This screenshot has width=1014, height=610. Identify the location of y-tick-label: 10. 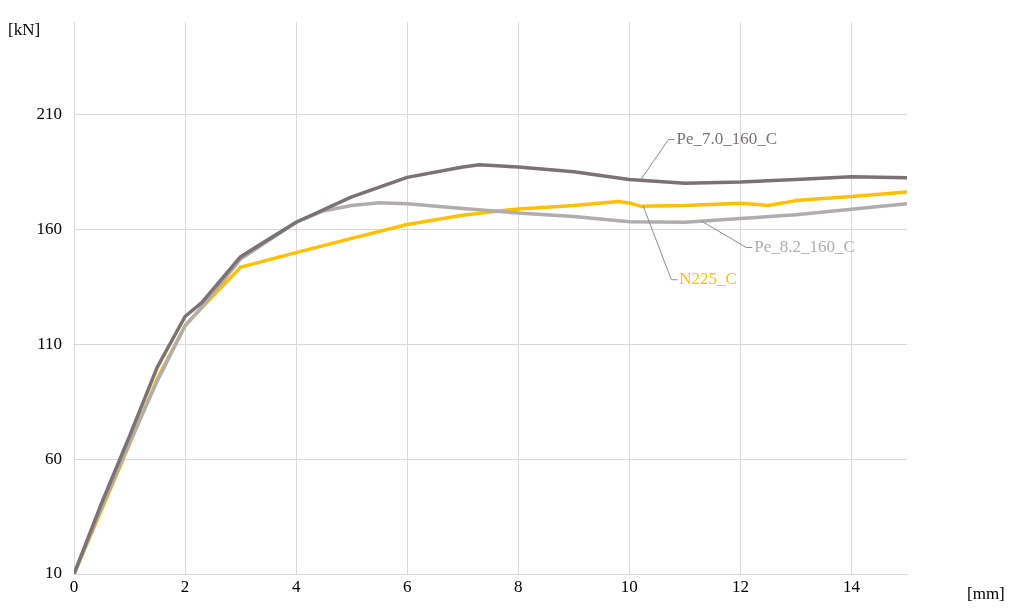
(53, 573).